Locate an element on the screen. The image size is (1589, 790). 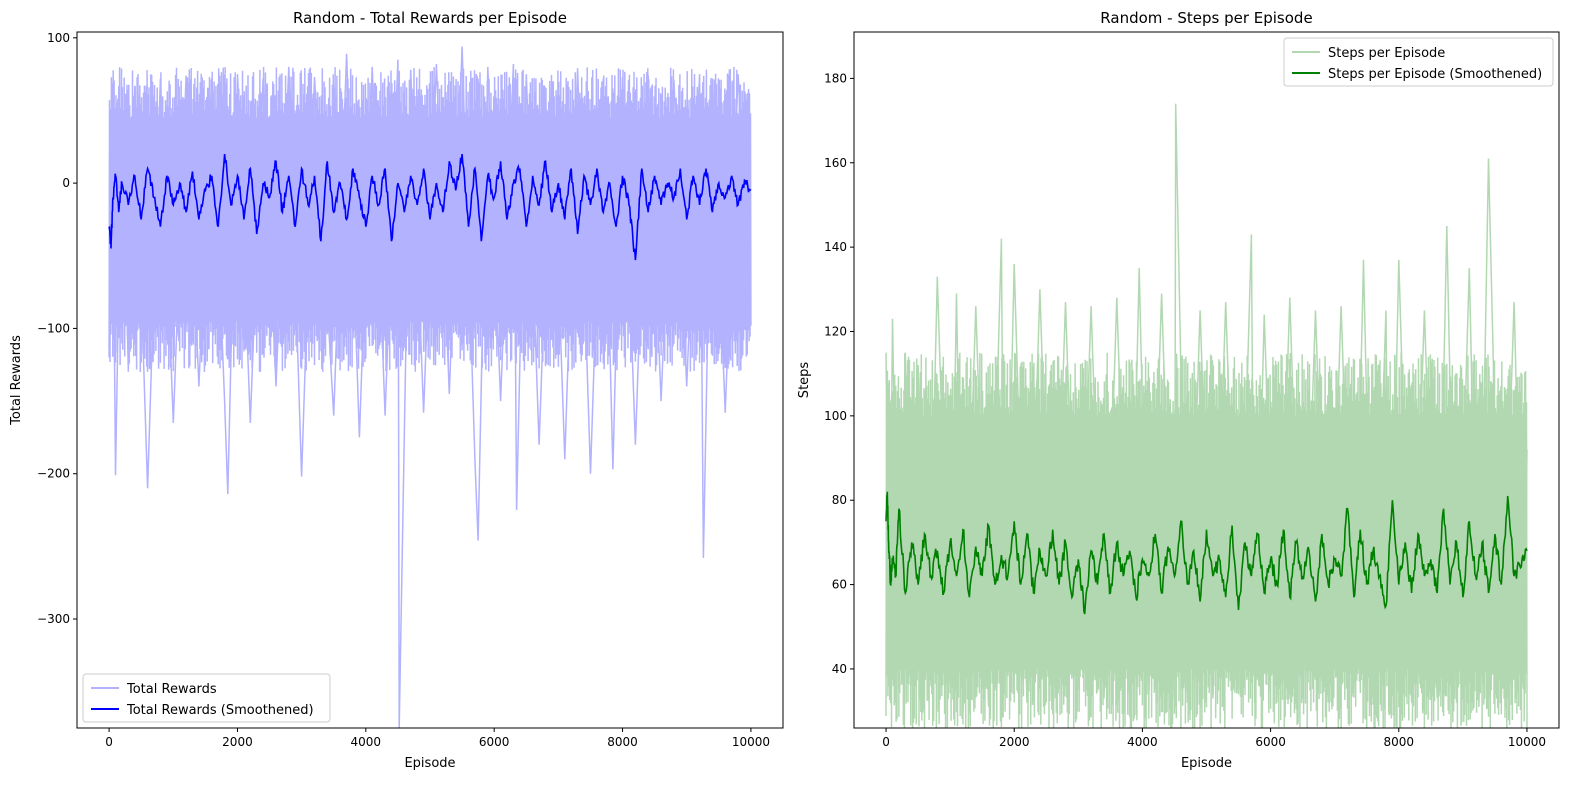
y-tick-label: 0 is located at coordinates (66, 183).